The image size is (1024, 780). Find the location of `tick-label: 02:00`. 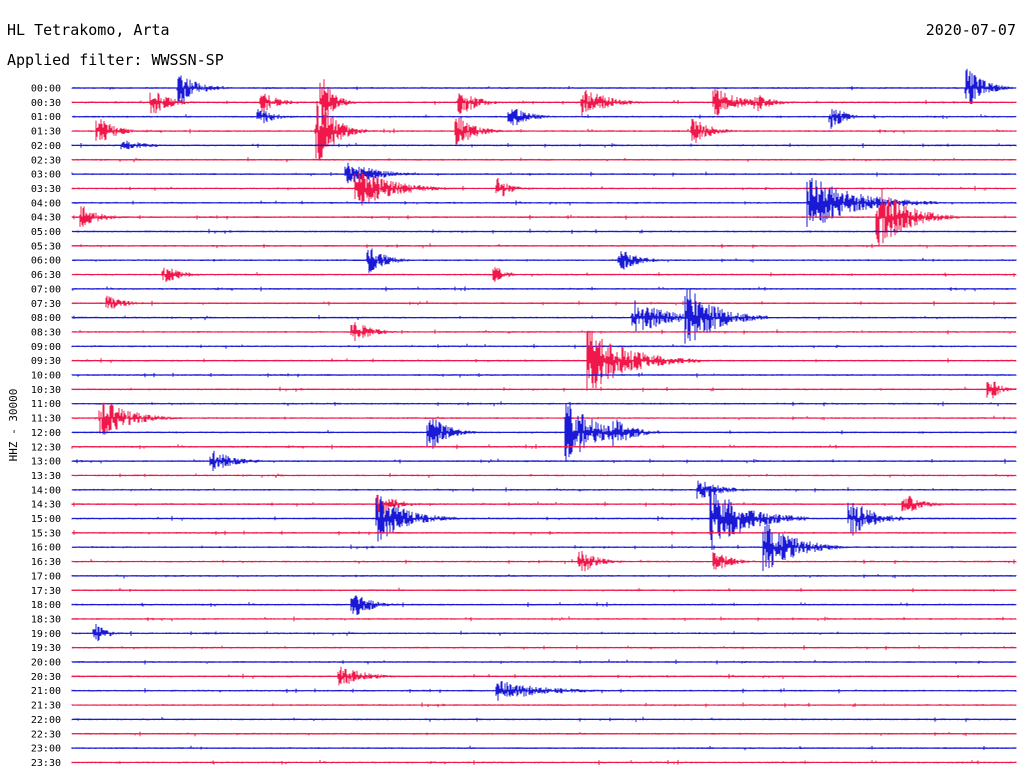

tick-label: 02:00 is located at coordinates (46, 146).